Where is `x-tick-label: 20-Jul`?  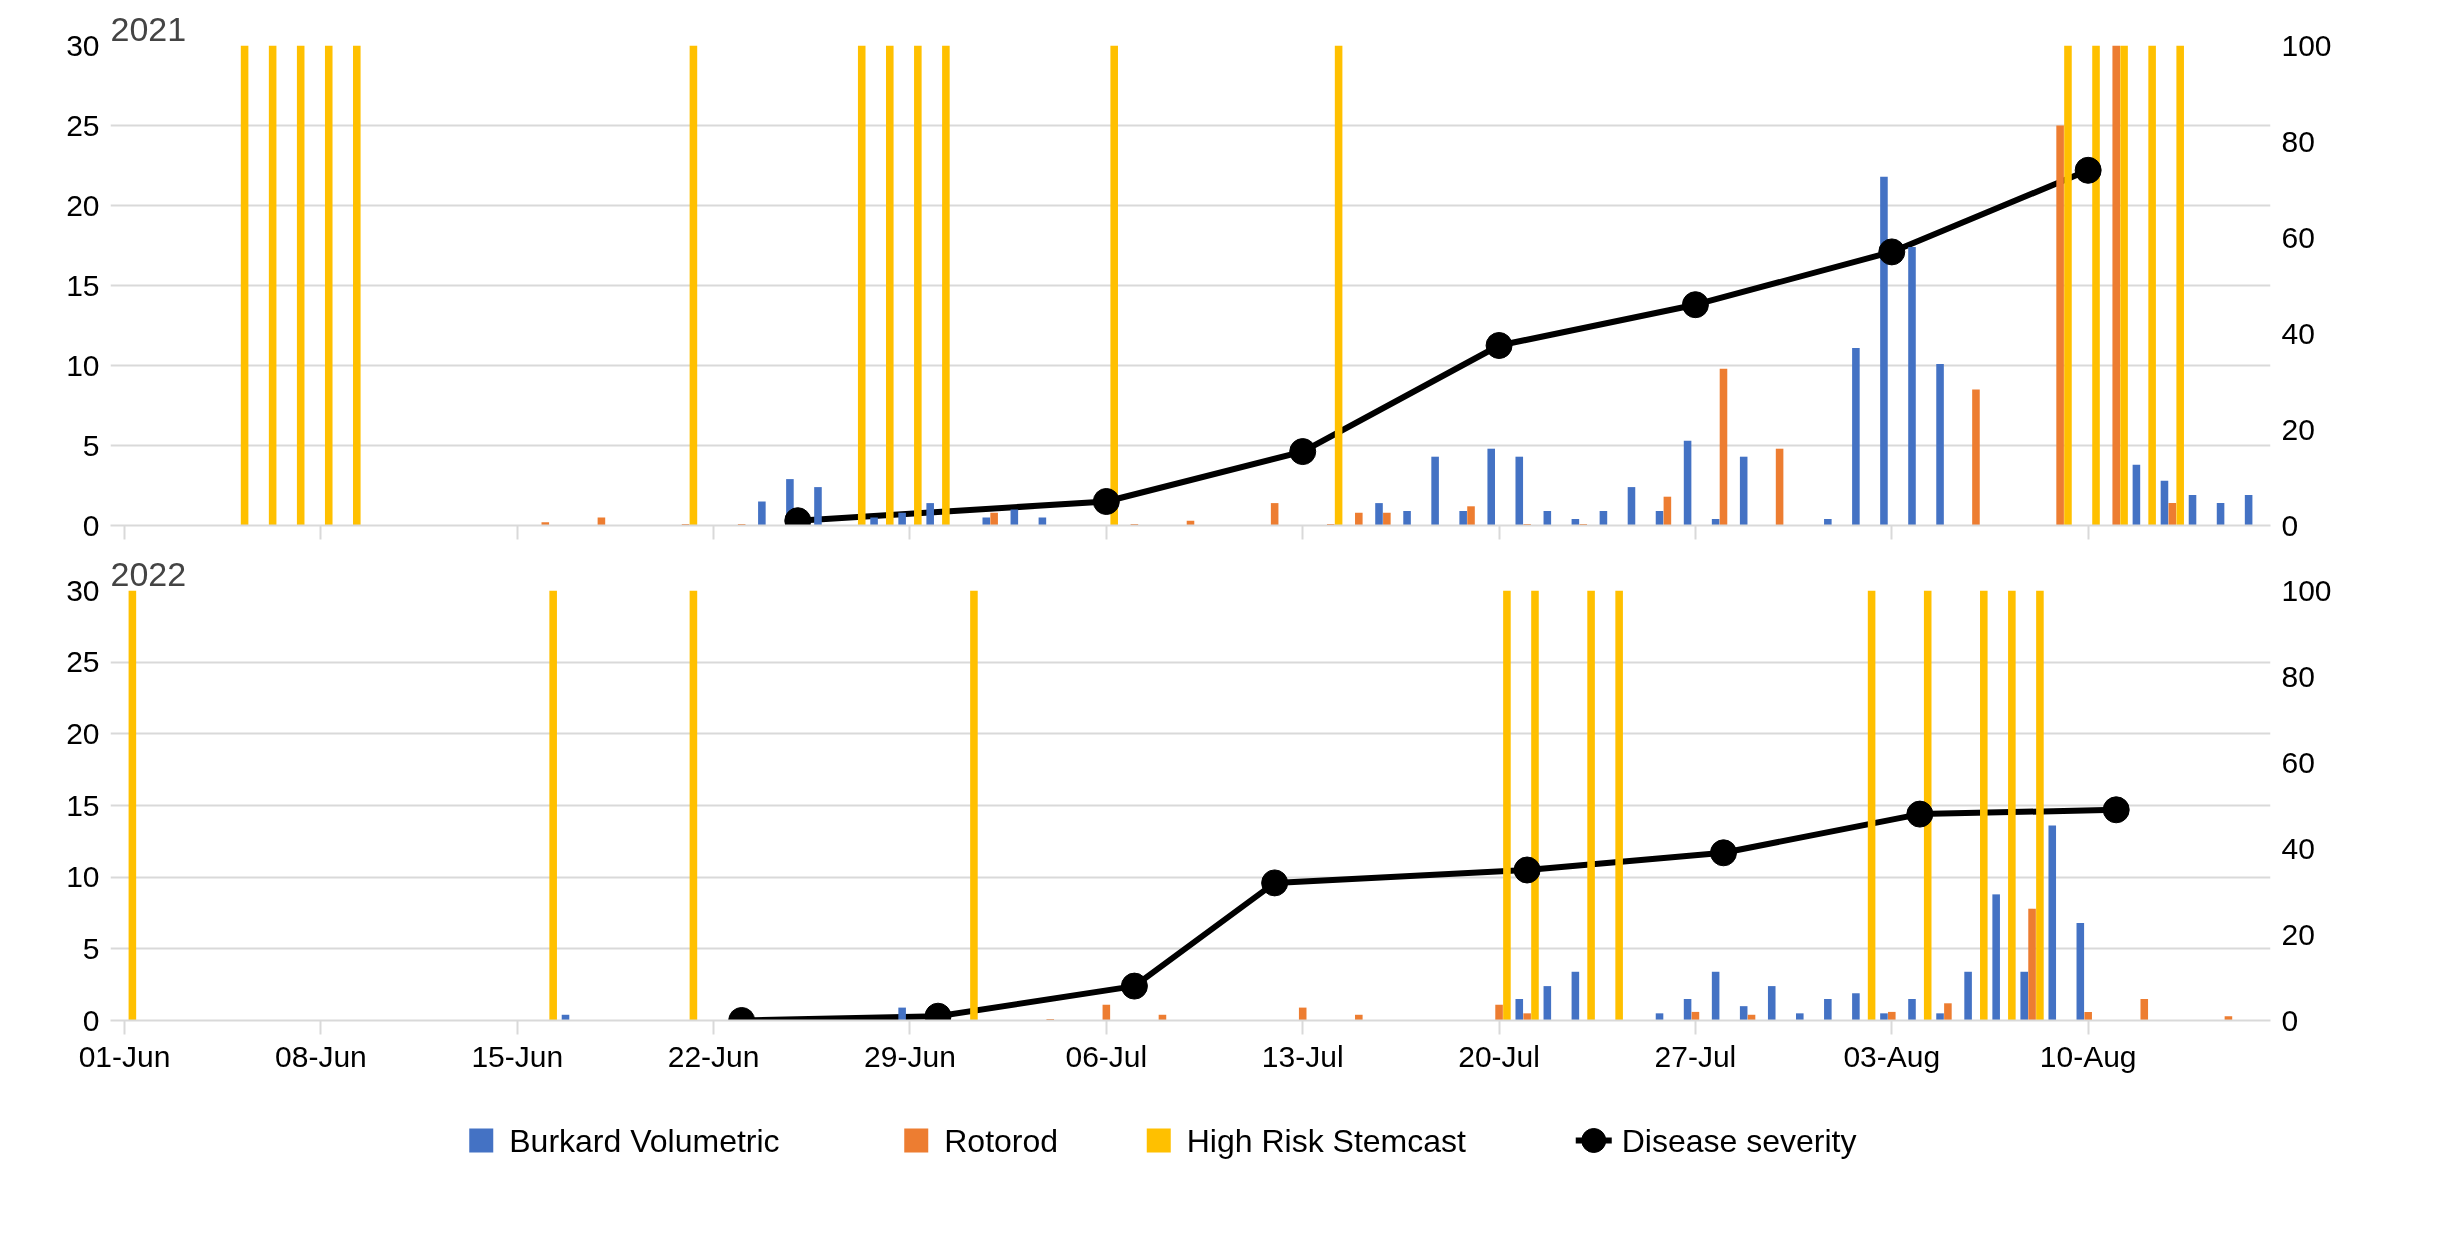 x-tick-label: 20-Jul is located at coordinates (1499, 1056).